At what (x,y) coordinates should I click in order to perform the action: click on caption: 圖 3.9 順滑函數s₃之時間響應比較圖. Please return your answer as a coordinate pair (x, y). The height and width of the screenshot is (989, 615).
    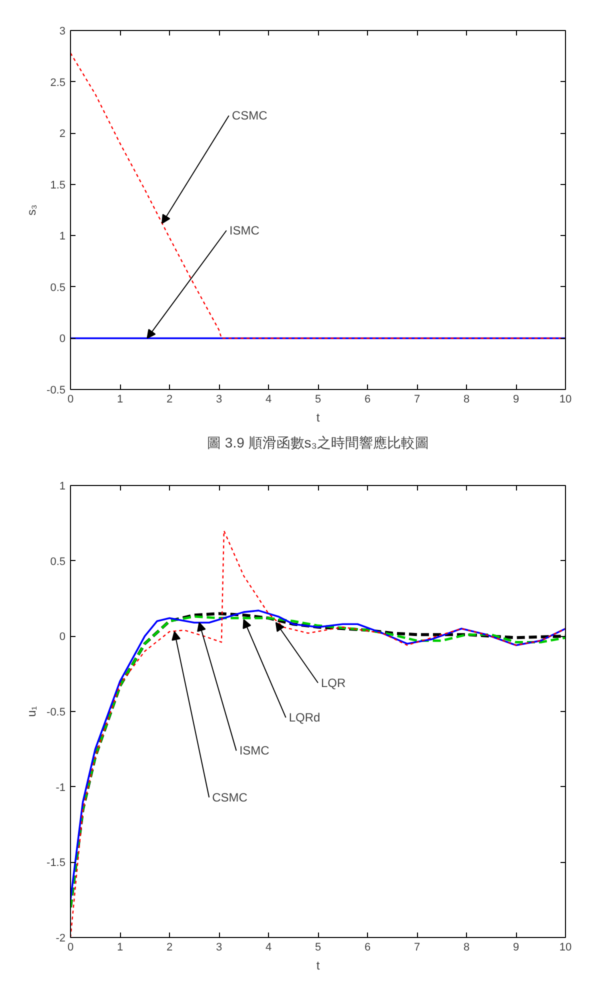
    Looking at the image, I should click on (318, 442).